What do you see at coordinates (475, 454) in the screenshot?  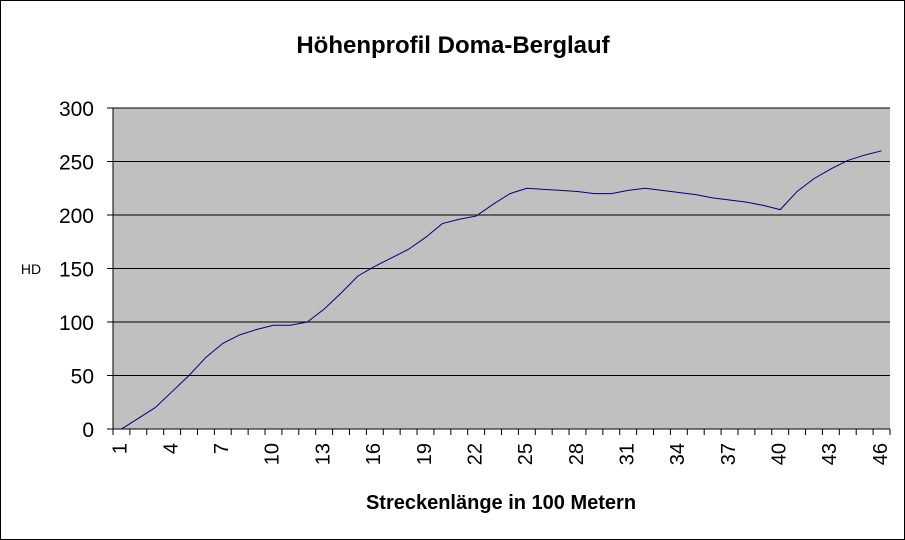 I see `x-tick-label: 22` at bounding box center [475, 454].